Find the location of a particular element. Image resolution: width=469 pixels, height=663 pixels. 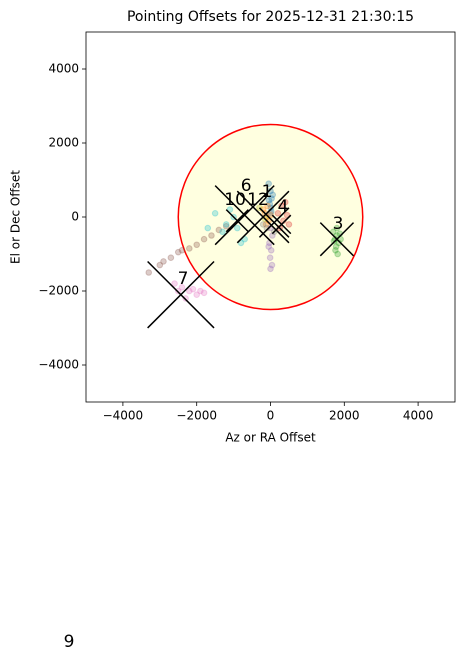

annotation: 4 is located at coordinates (283, 207).